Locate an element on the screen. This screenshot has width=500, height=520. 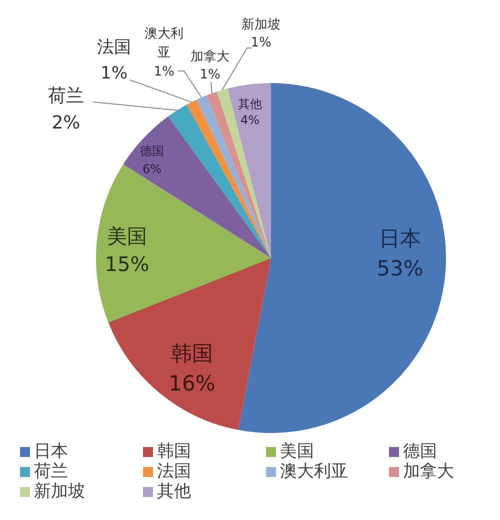
legend-label: 加拿大 is located at coordinates (428, 471).